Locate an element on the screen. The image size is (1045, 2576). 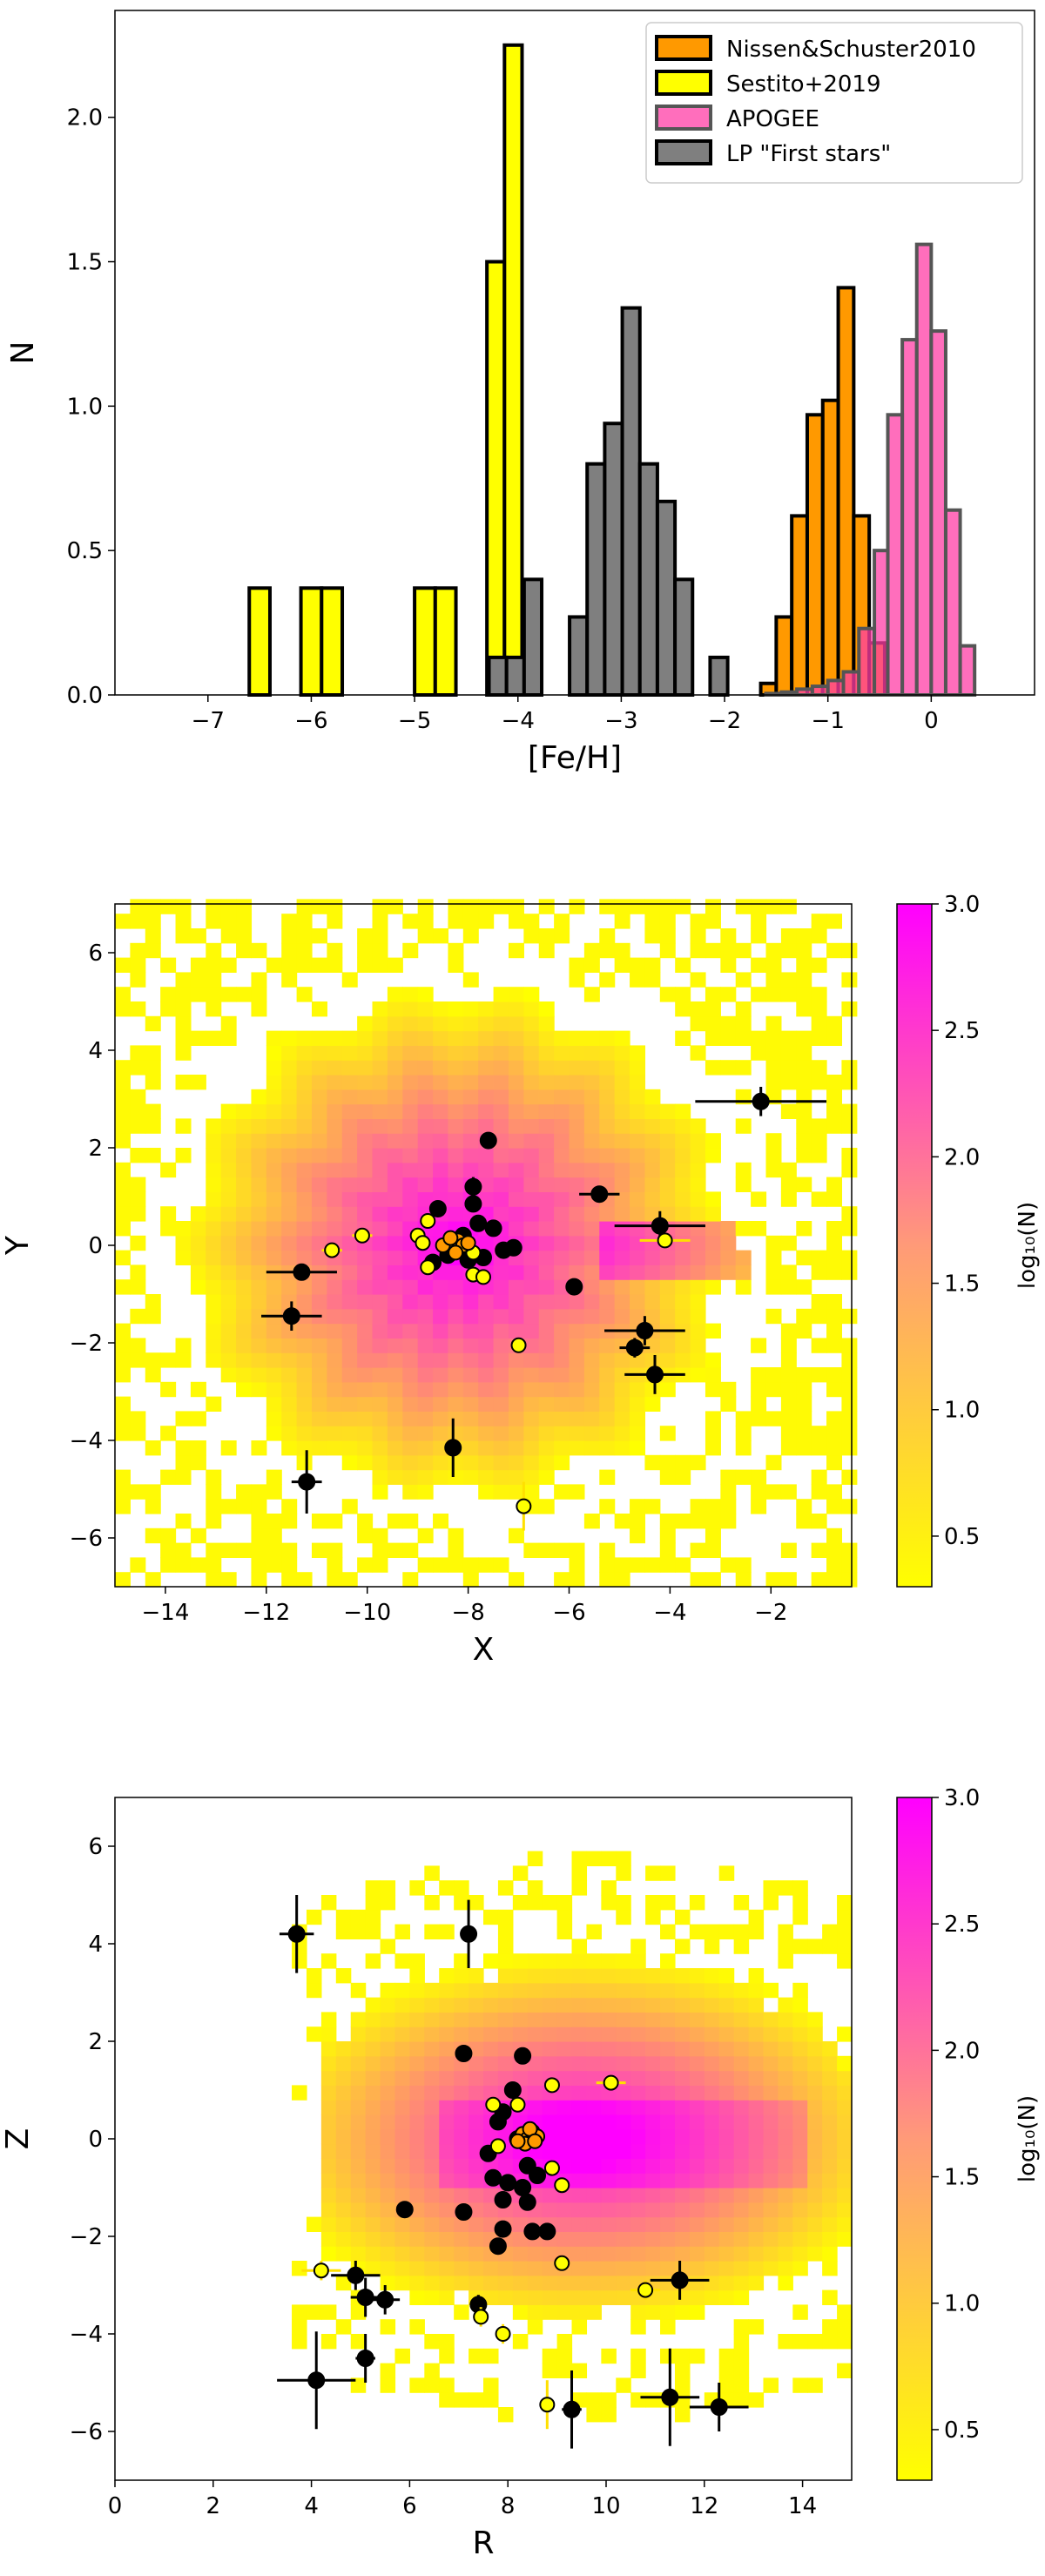
yellow-star-point is located at coordinates (493, 2104).